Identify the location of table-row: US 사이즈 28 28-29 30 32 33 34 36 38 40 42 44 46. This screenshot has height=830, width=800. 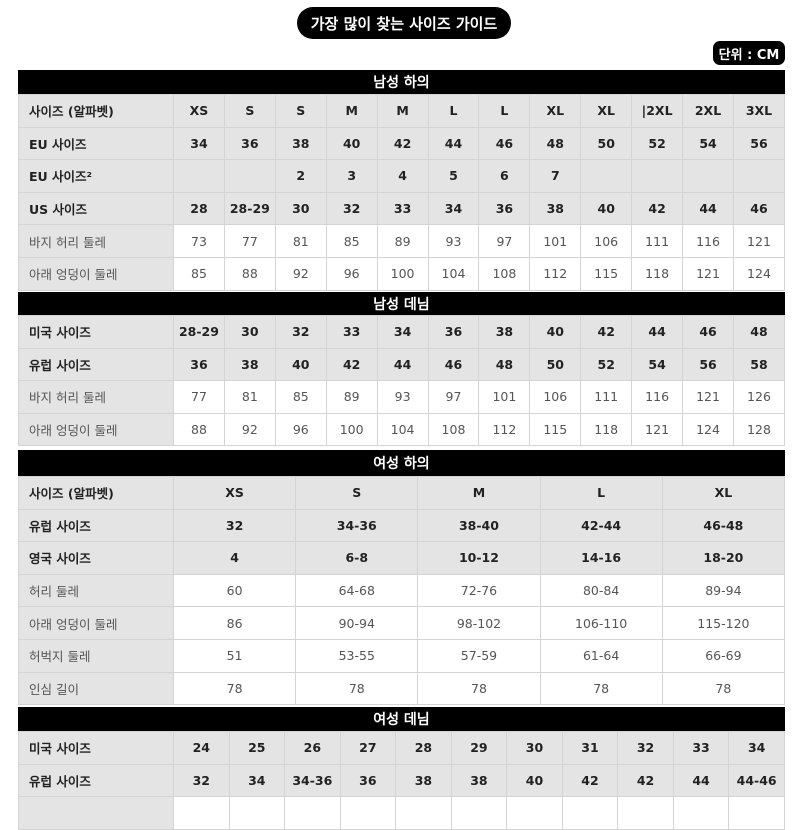
(402, 208).